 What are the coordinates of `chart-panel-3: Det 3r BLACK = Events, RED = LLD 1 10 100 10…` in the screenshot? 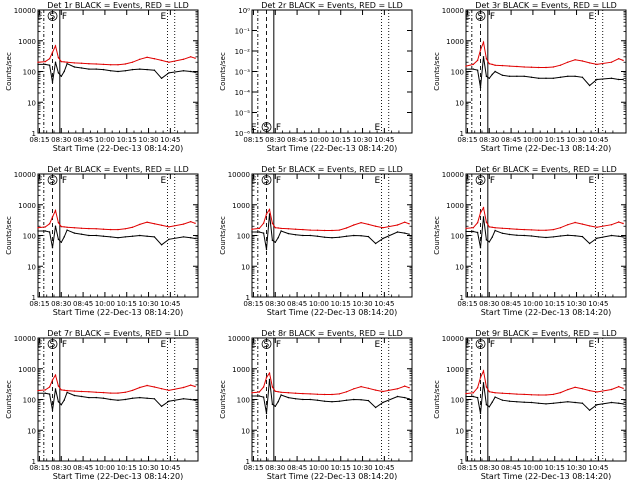 It's located at (530, 77).